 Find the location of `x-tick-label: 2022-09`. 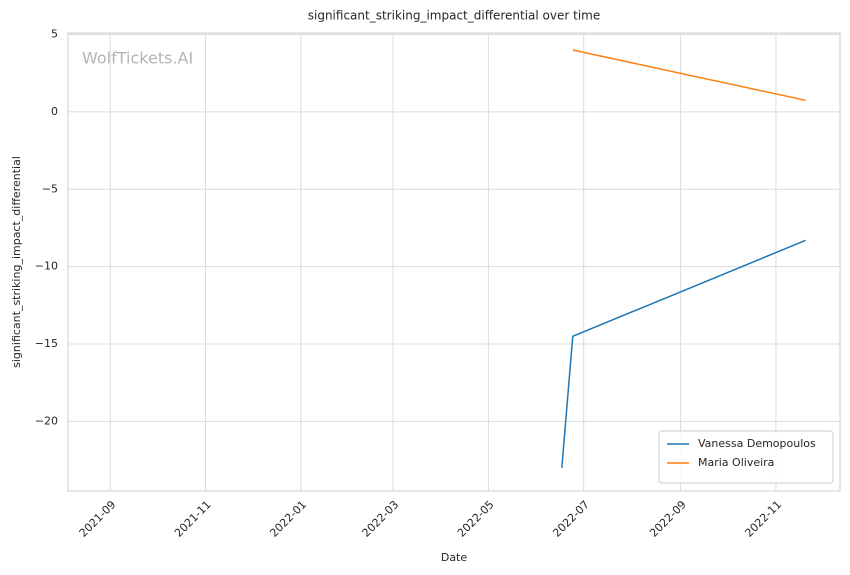

x-tick-label: 2022-09 is located at coordinates (668, 519).